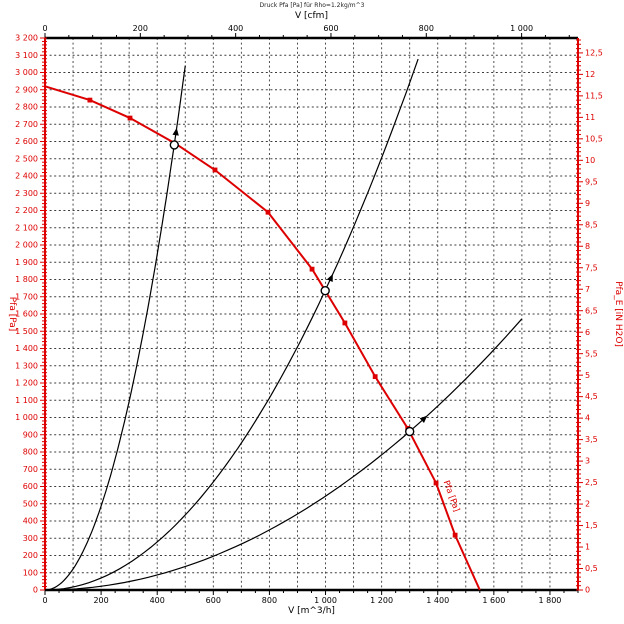  Describe the element at coordinates (26, 176) in the screenshot. I see `svg-text: 2 400` at that location.